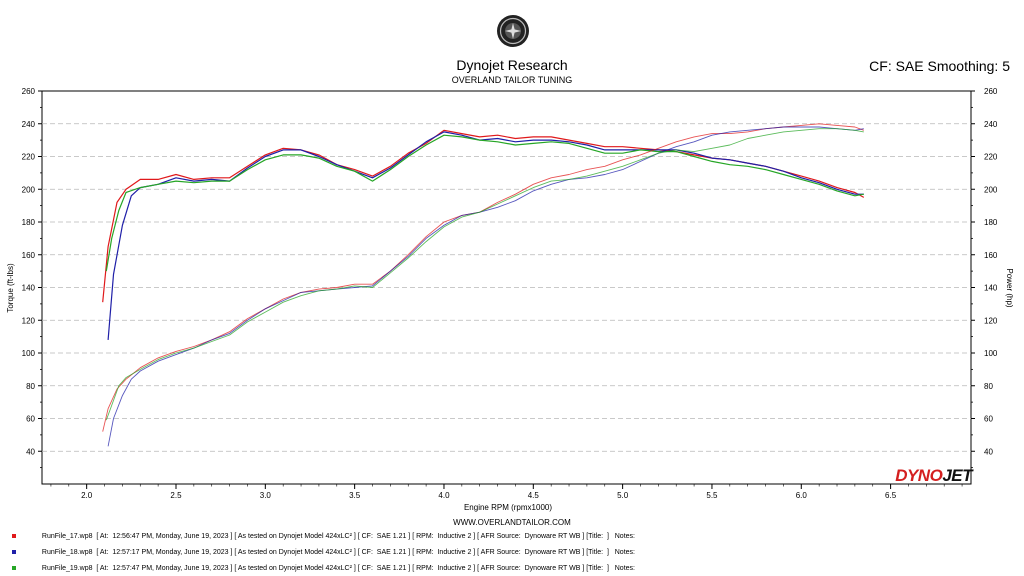 This screenshot has height=576, width=1024. What do you see at coordinates (87, 495) in the screenshot?
I see `x-tick-label: 2.0` at bounding box center [87, 495].